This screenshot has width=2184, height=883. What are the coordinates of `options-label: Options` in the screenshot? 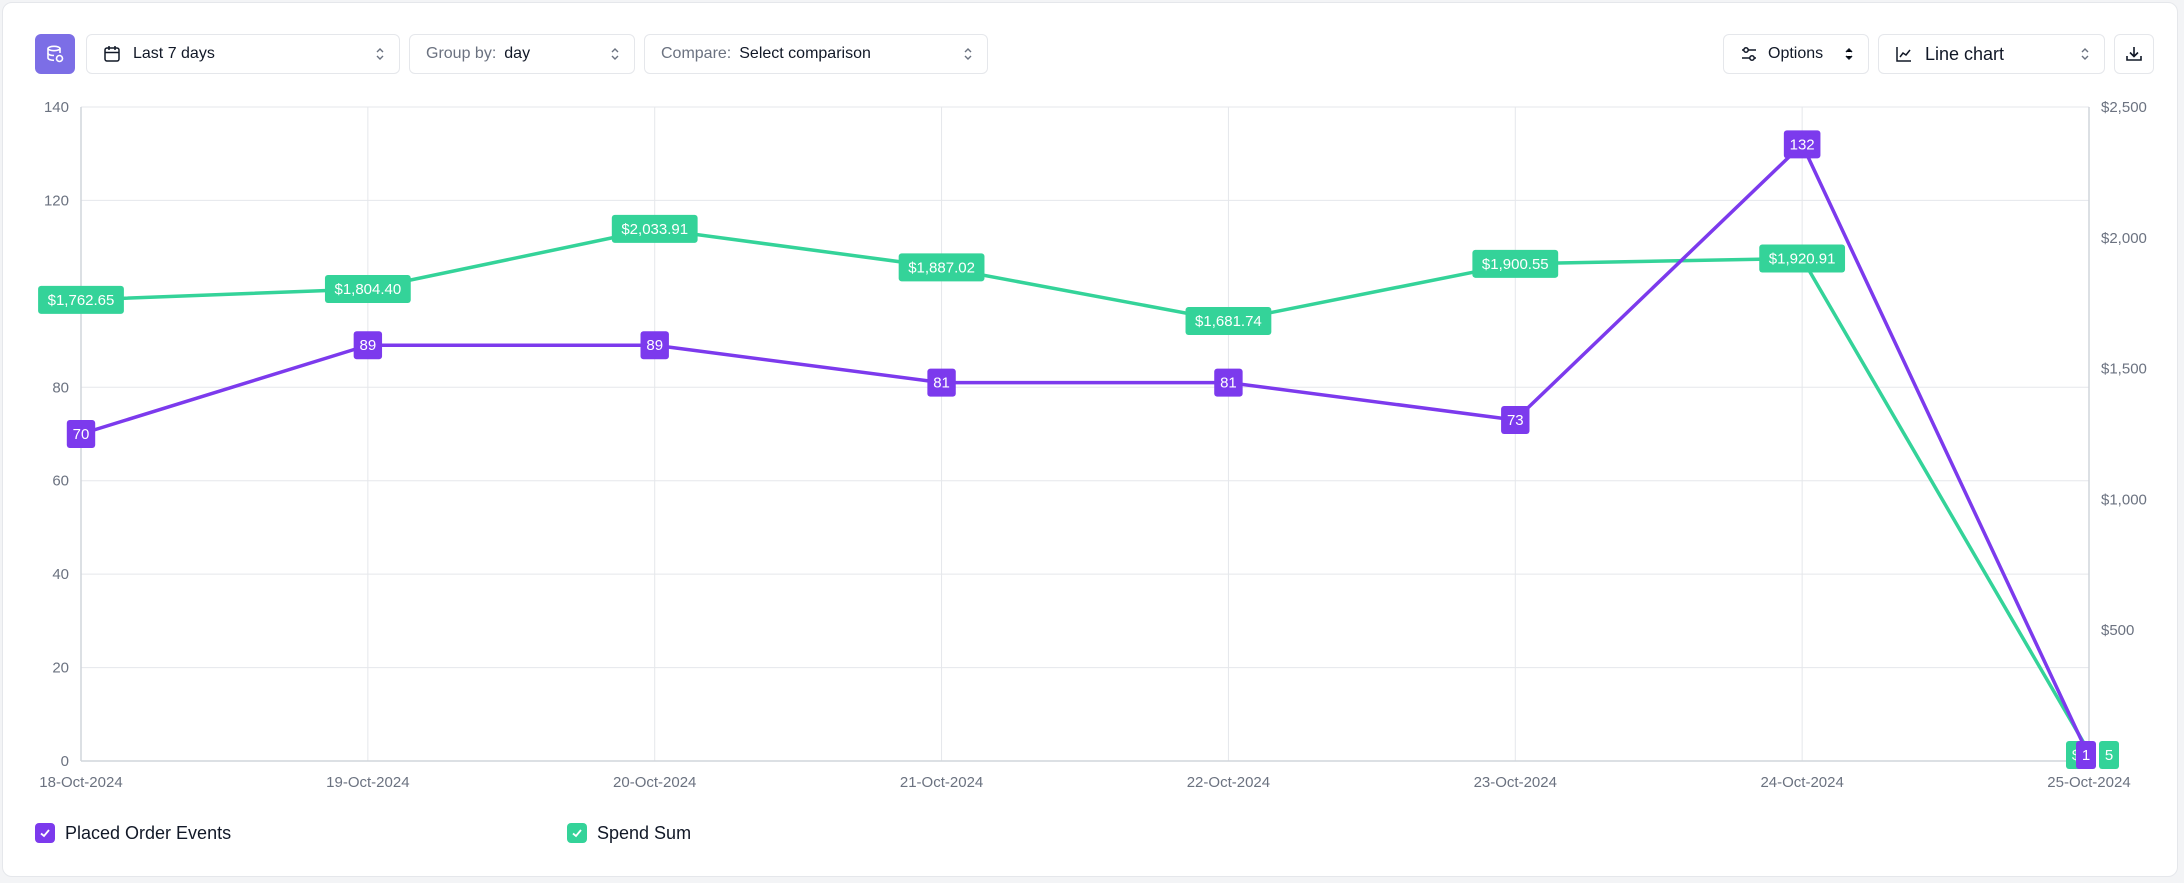 It's located at (1796, 53).